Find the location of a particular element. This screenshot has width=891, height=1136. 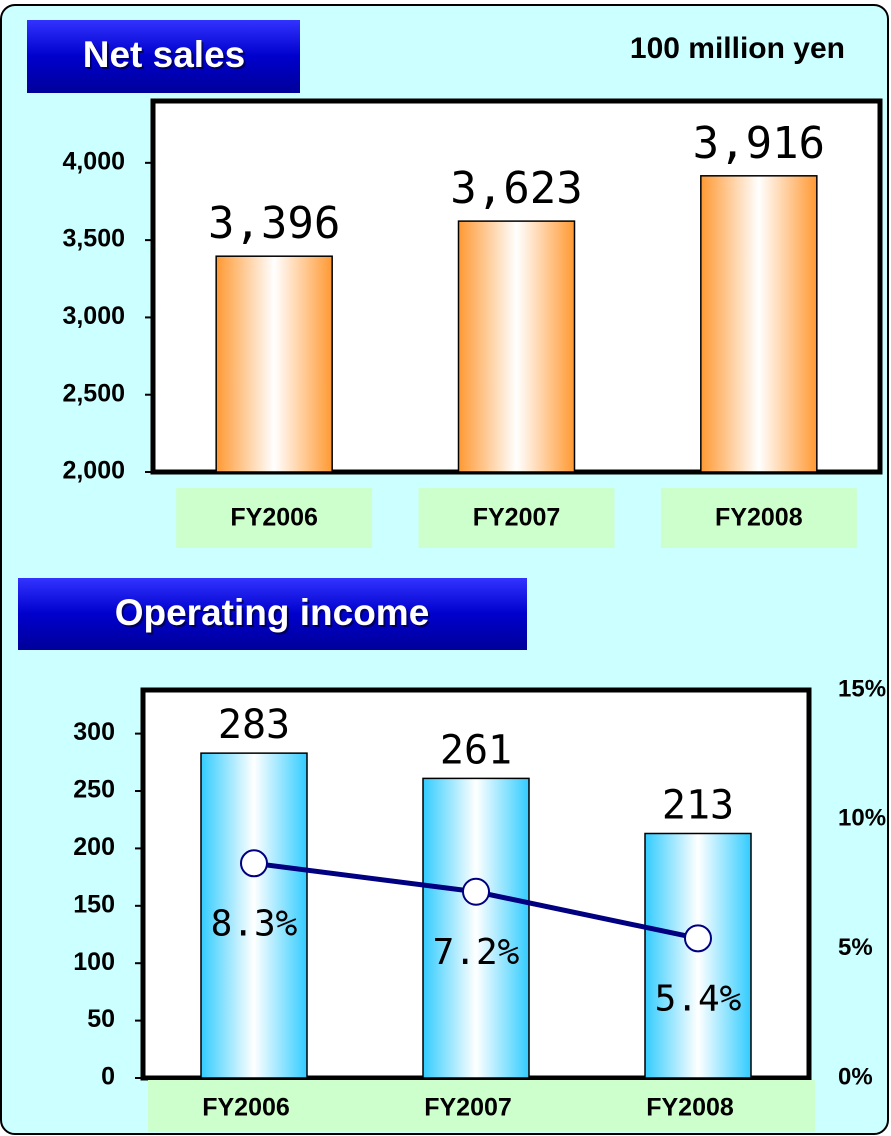

value-label: 3,623 is located at coordinates (516, 188).